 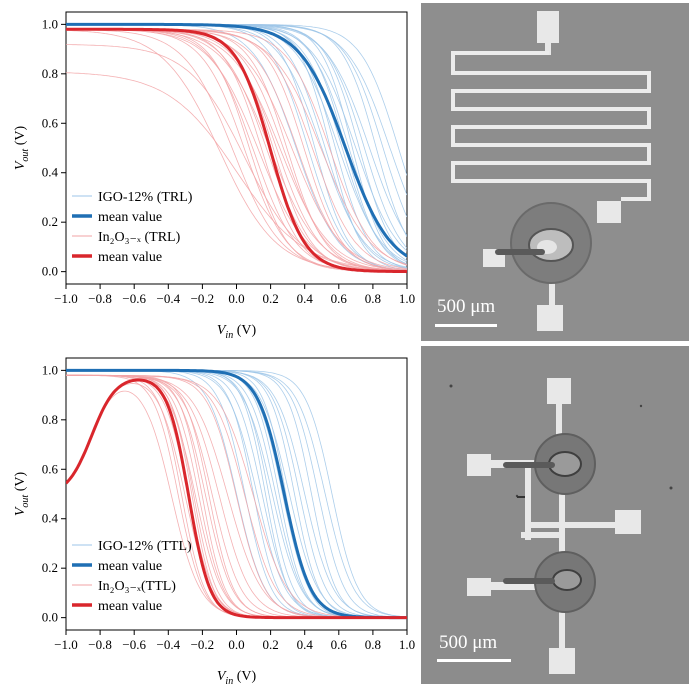 What do you see at coordinates (145, 197) in the screenshot?
I see `legend-label: IGO-12% (TRL)` at bounding box center [145, 197].